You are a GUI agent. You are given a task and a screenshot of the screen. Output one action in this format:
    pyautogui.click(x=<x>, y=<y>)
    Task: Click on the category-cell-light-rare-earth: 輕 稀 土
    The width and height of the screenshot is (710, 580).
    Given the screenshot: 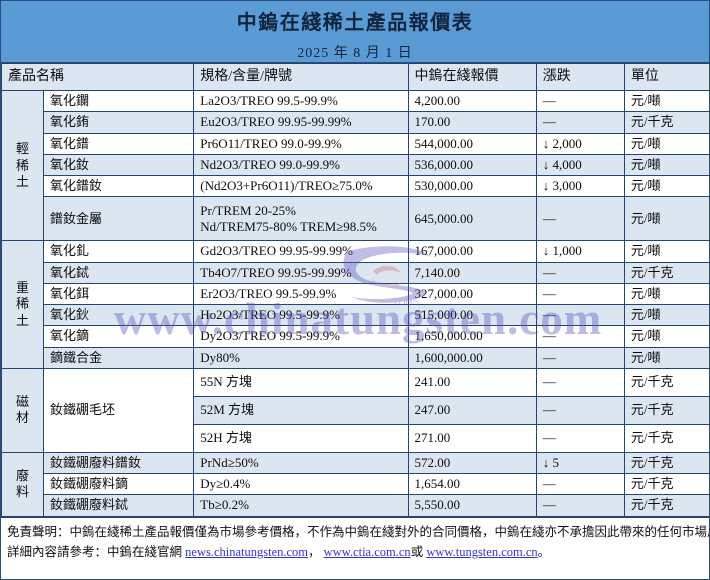 What is the action you would take?
    pyautogui.click(x=23, y=165)
    